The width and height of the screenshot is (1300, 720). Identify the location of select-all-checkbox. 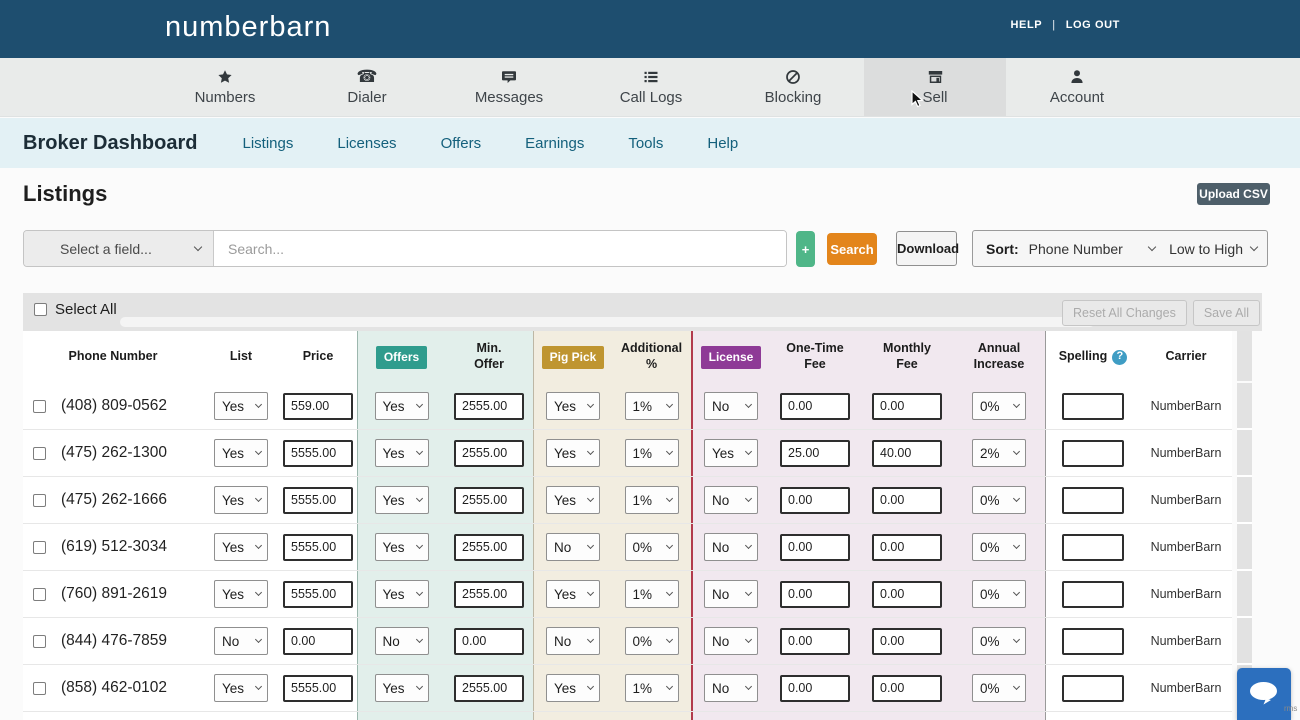
(40, 309).